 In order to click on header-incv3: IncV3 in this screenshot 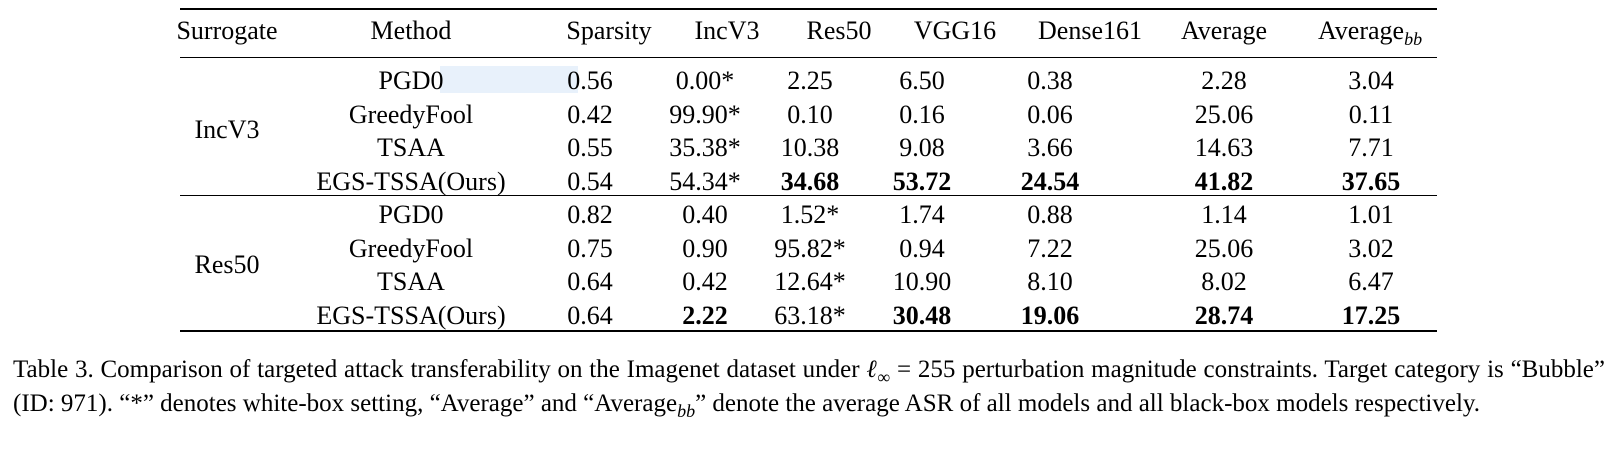, I will do `click(727, 30)`.